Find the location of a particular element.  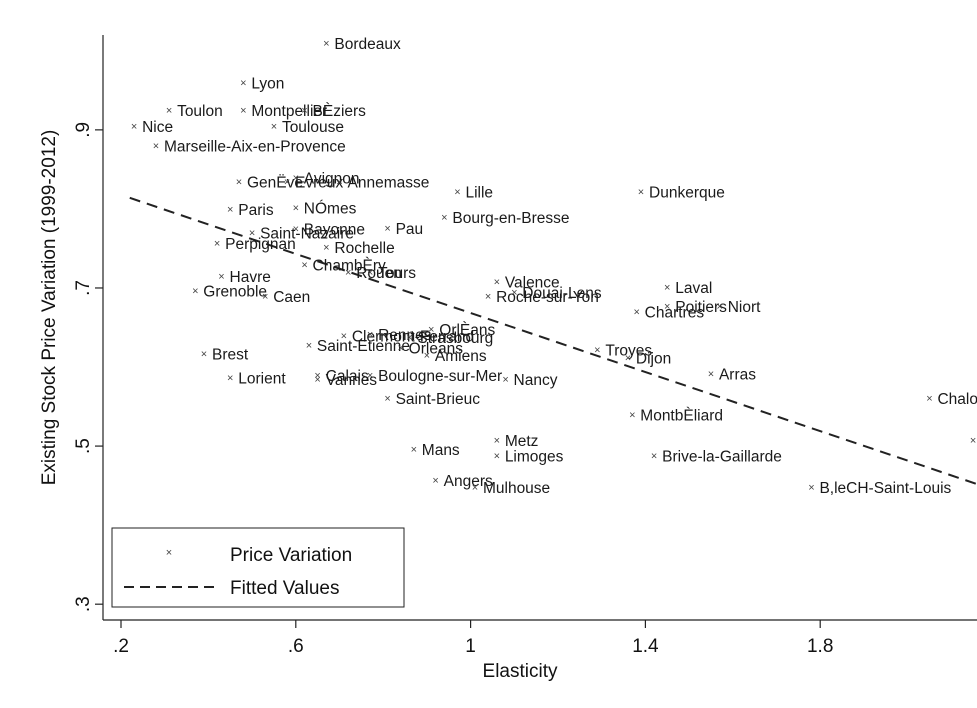

point-label: Strasbourg is located at coordinates (455, 338).